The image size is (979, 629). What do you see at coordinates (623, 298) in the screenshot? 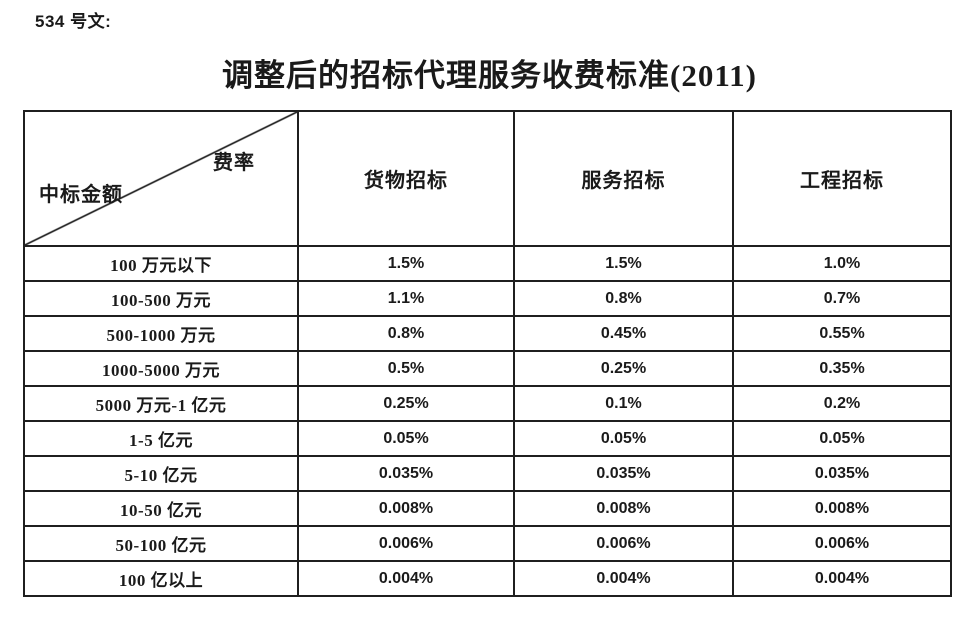
I see `services-rate-cell: 0.8%` at bounding box center [623, 298].